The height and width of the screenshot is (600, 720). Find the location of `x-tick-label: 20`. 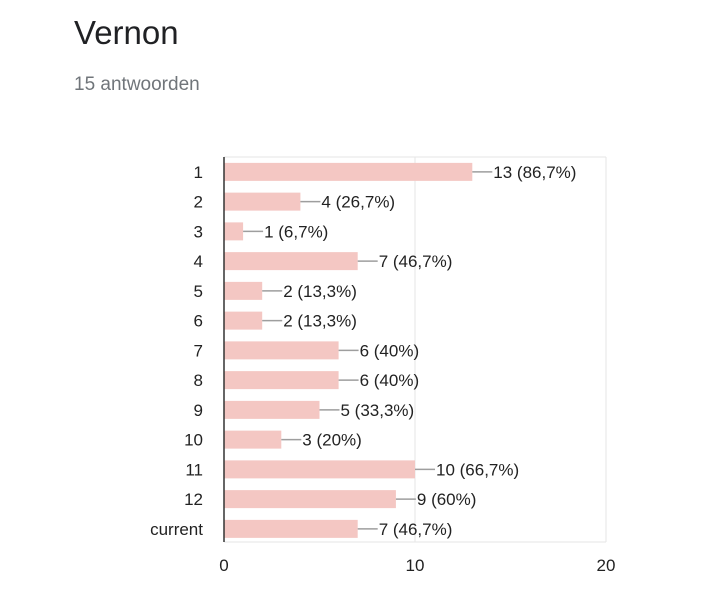

x-tick-label: 20 is located at coordinates (606, 565).